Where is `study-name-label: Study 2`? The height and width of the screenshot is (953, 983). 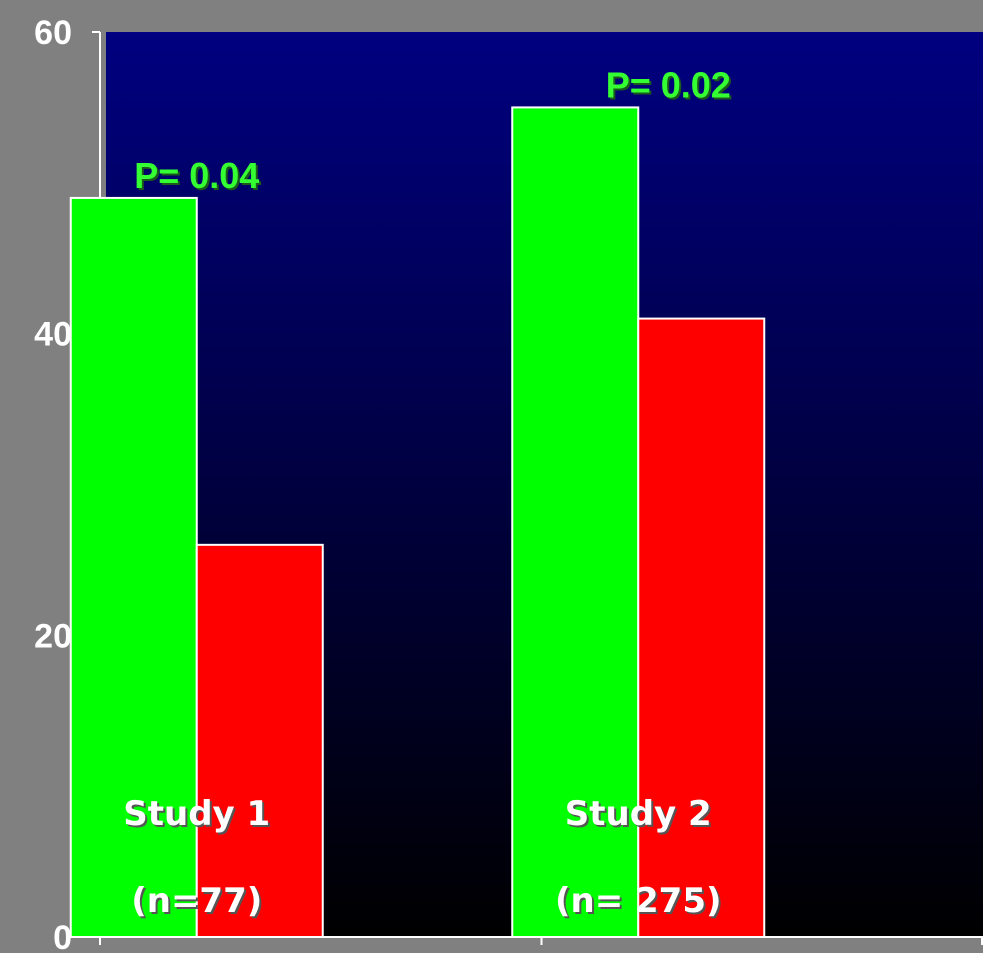 study-name-label: Study 2 is located at coordinates (638, 814).